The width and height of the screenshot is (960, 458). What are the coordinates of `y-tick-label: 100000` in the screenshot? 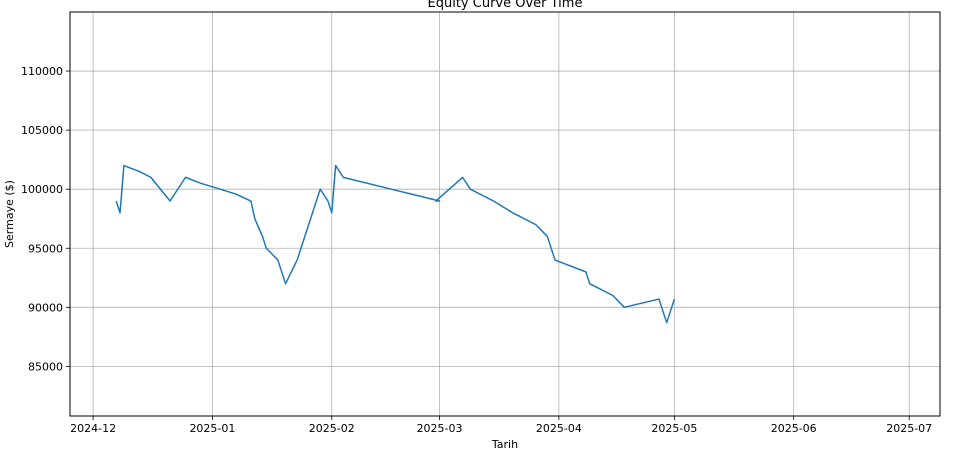 It's located at (42, 189).